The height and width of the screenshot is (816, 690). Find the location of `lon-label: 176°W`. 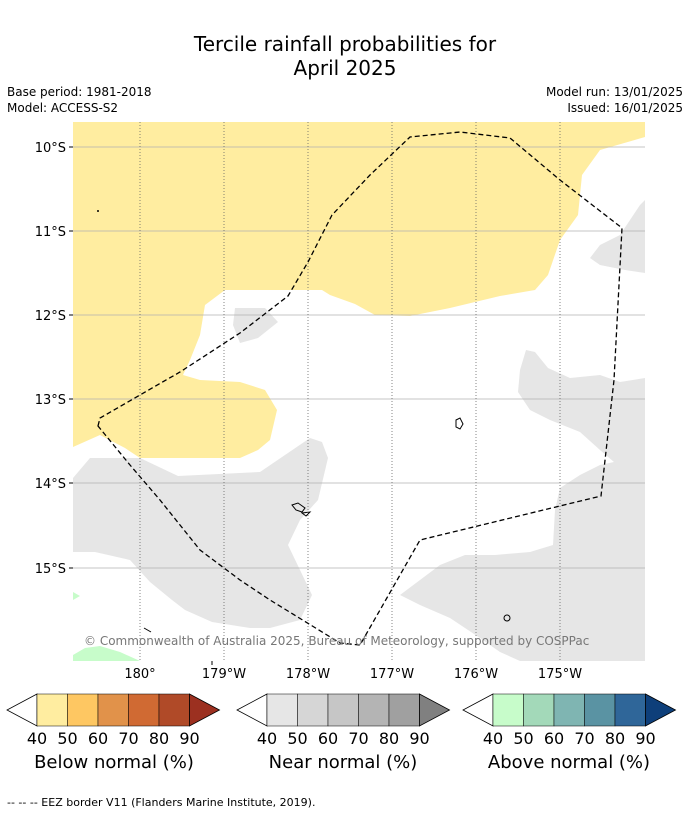

lon-label: 176°W is located at coordinates (476, 674).